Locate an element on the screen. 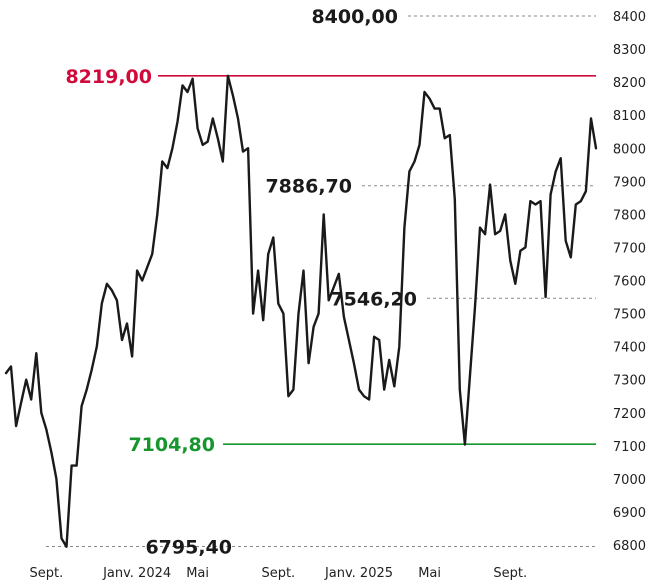 This screenshot has height=587, width=662. reference-label-1: 8219,00 is located at coordinates (108, 77).